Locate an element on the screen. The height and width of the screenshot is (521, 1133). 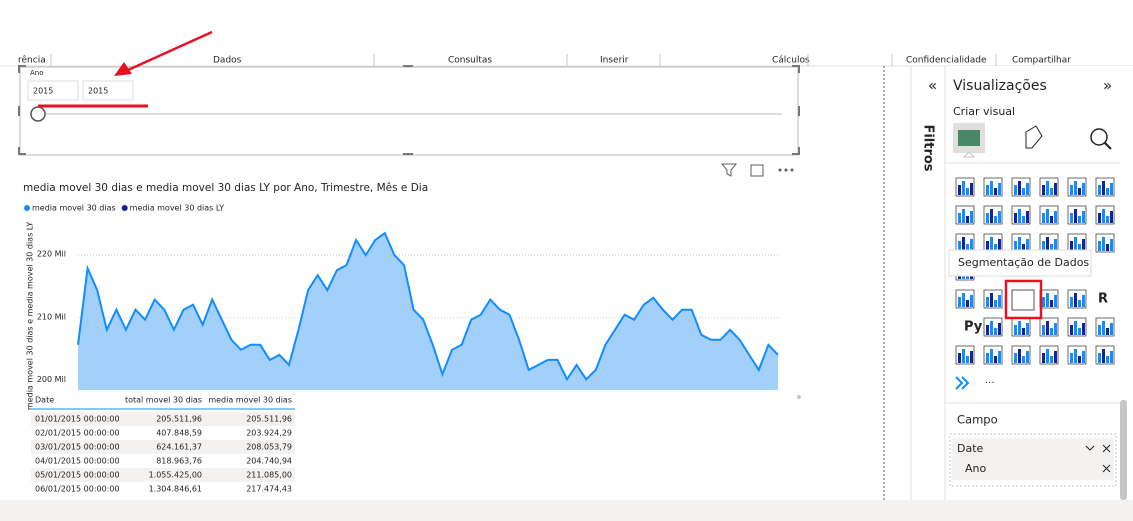
column-header: media movel 30 dias is located at coordinates (250, 400).